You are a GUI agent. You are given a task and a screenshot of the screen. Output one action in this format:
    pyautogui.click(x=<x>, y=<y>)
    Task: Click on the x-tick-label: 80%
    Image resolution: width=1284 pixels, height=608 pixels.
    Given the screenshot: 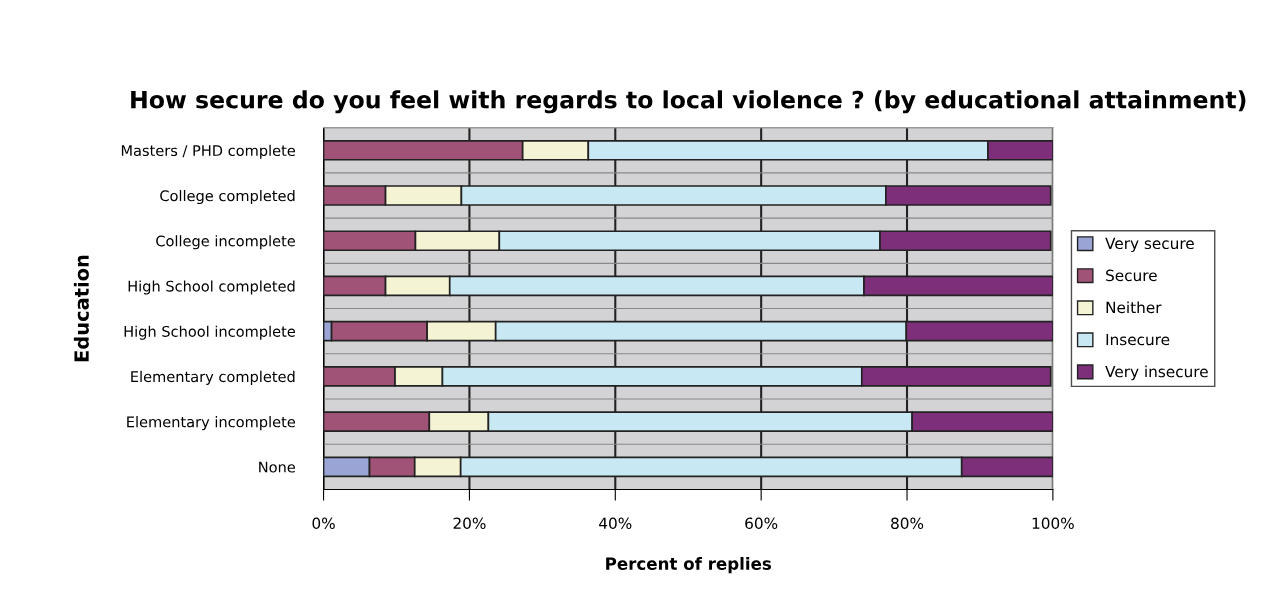 What is the action you would take?
    pyautogui.click(x=907, y=523)
    